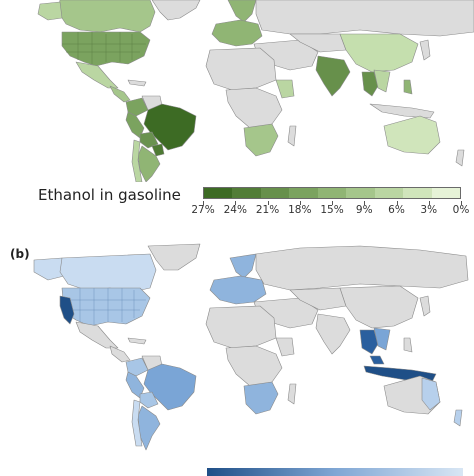 This screenshot has height=476, width=474. I want to click on legend-tick-label: 3%, so click(429, 210).